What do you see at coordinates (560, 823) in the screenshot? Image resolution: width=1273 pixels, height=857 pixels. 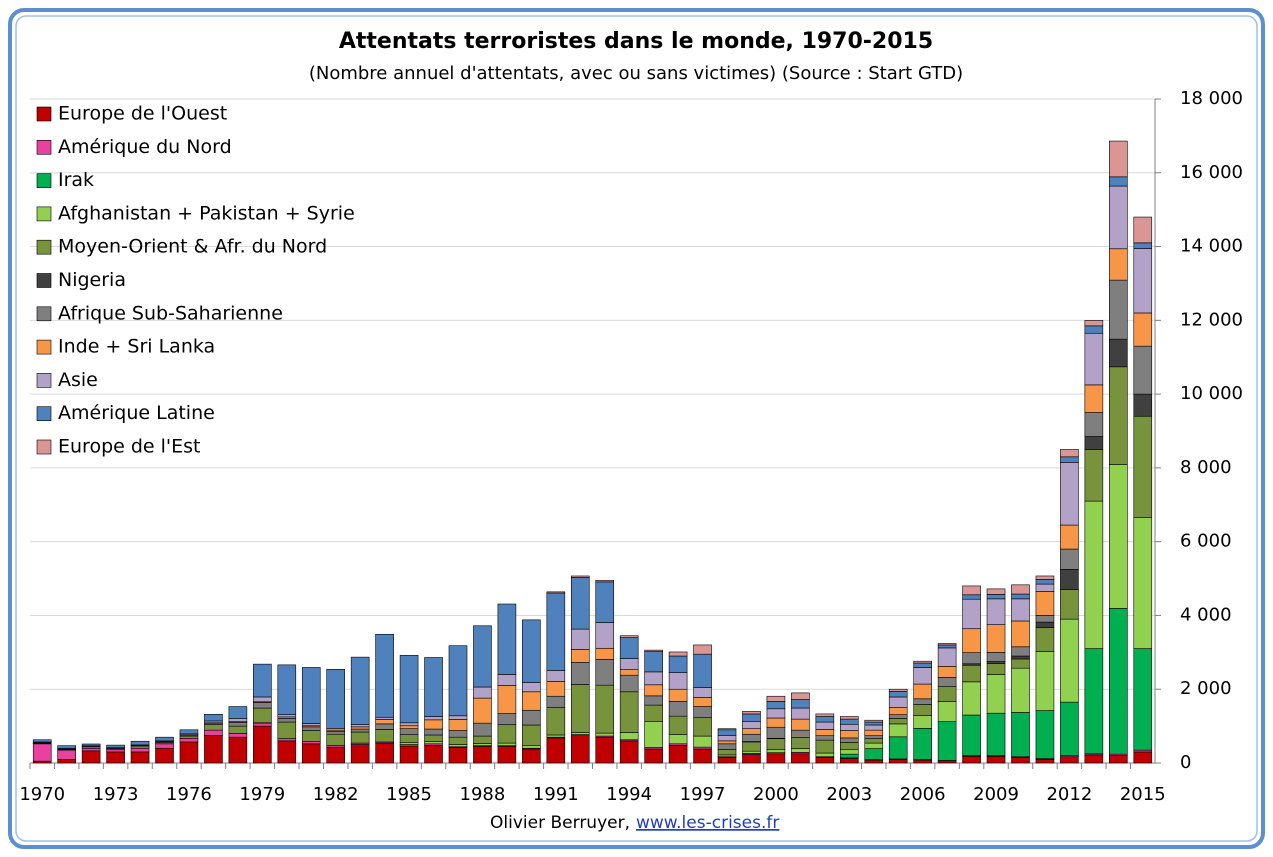 I see `credit: Olivier Berruyer,` at bounding box center [560, 823].